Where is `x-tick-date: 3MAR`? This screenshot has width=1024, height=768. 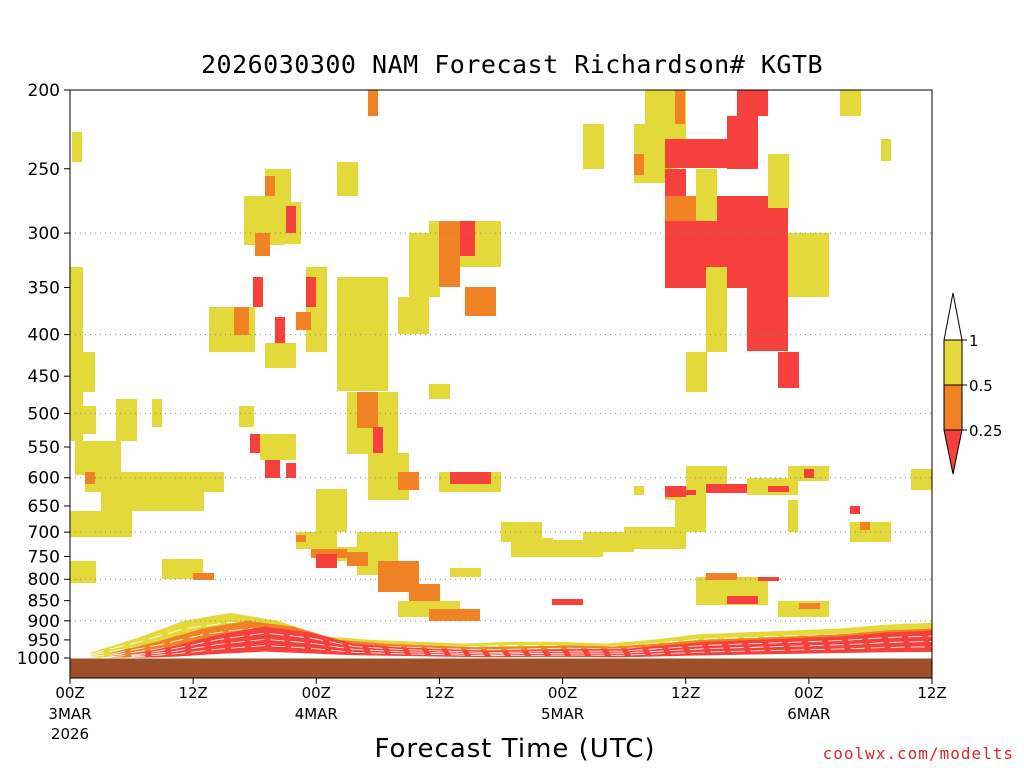 x-tick-date: 3MAR is located at coordinates (69, 714).